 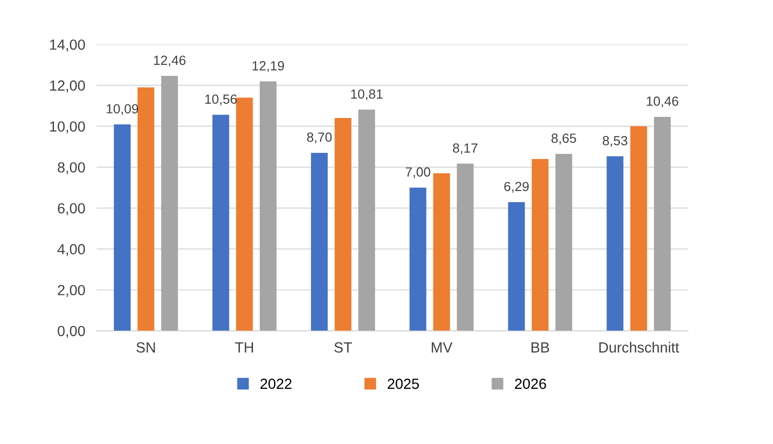 I want to click on data-label: 7,00, so click(x=418, y=172).